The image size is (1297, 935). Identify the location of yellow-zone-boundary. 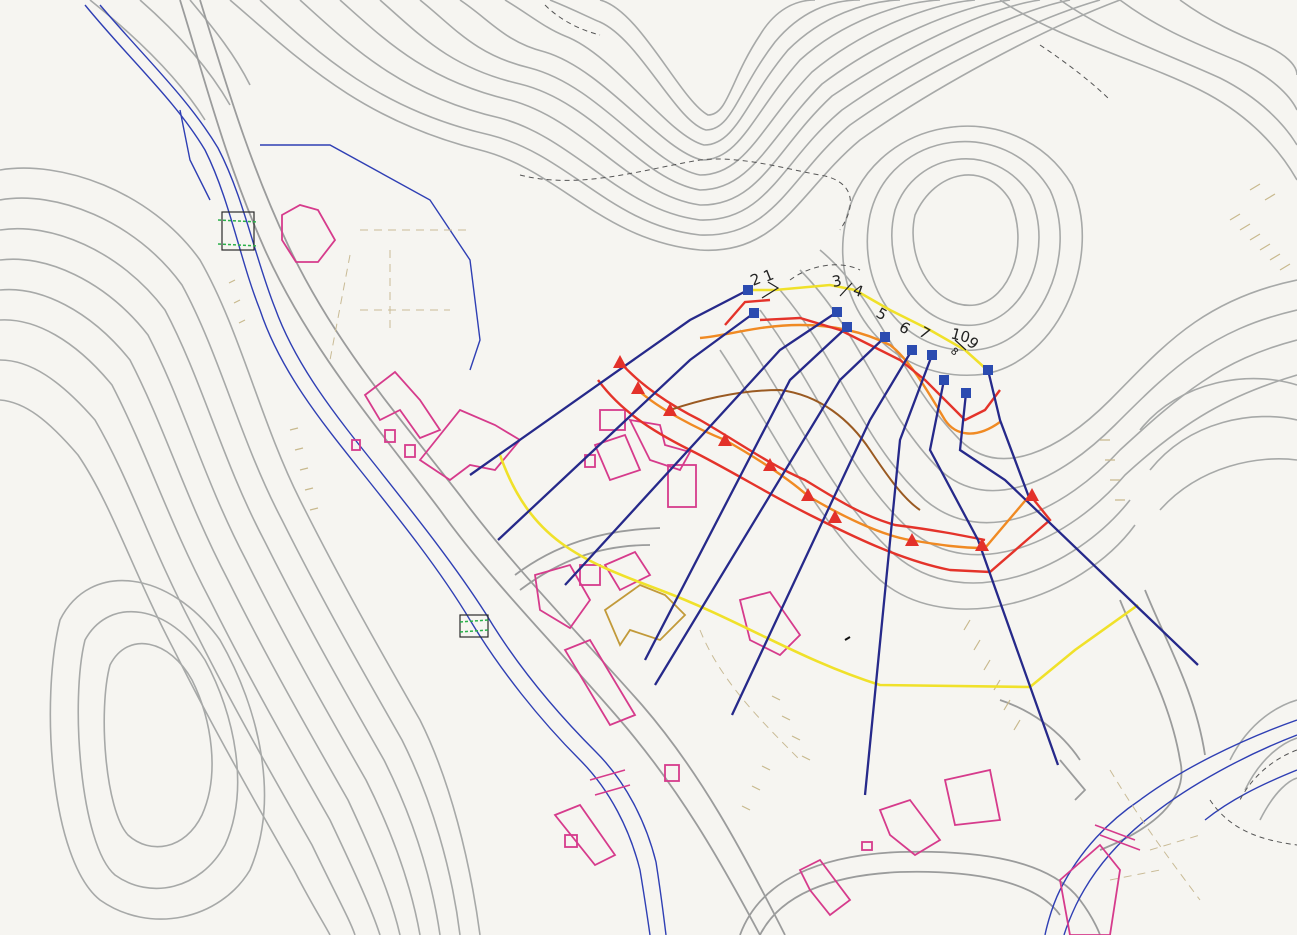
(818, 571).